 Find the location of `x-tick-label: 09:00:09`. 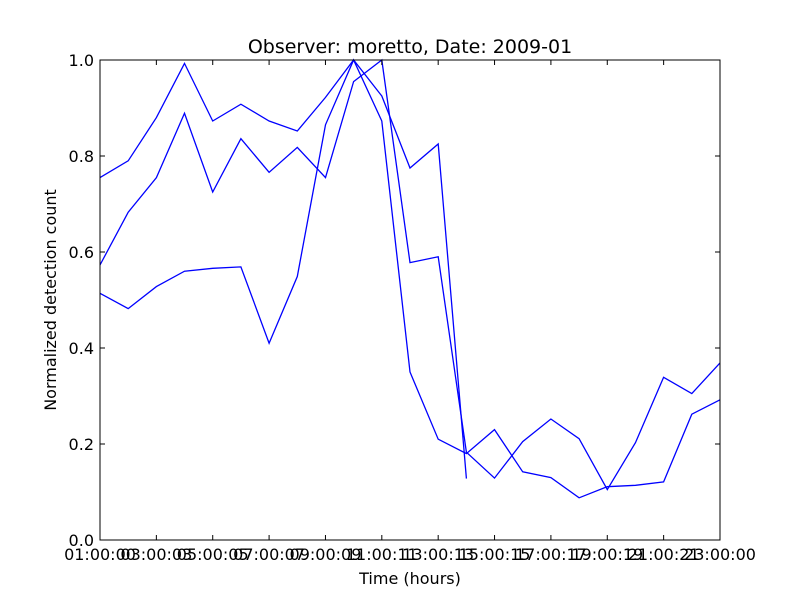

x-tick-label: 09:00:09 is located at coordinates (326, 554).